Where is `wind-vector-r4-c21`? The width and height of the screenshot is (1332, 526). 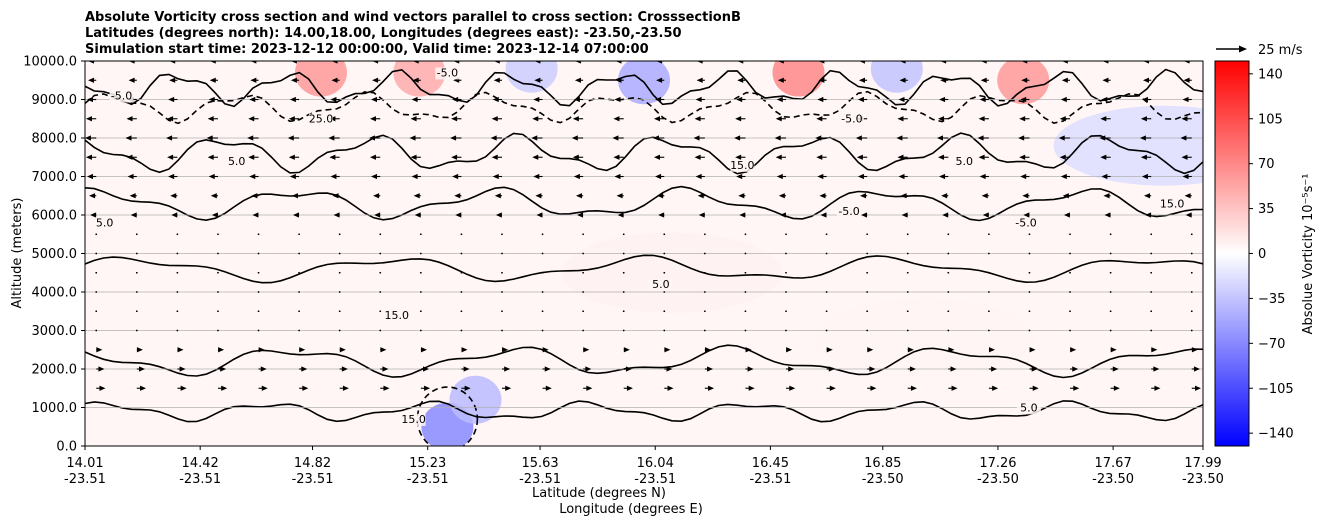
wind-vector-r4-c21 is located at coordinates (948, 311).